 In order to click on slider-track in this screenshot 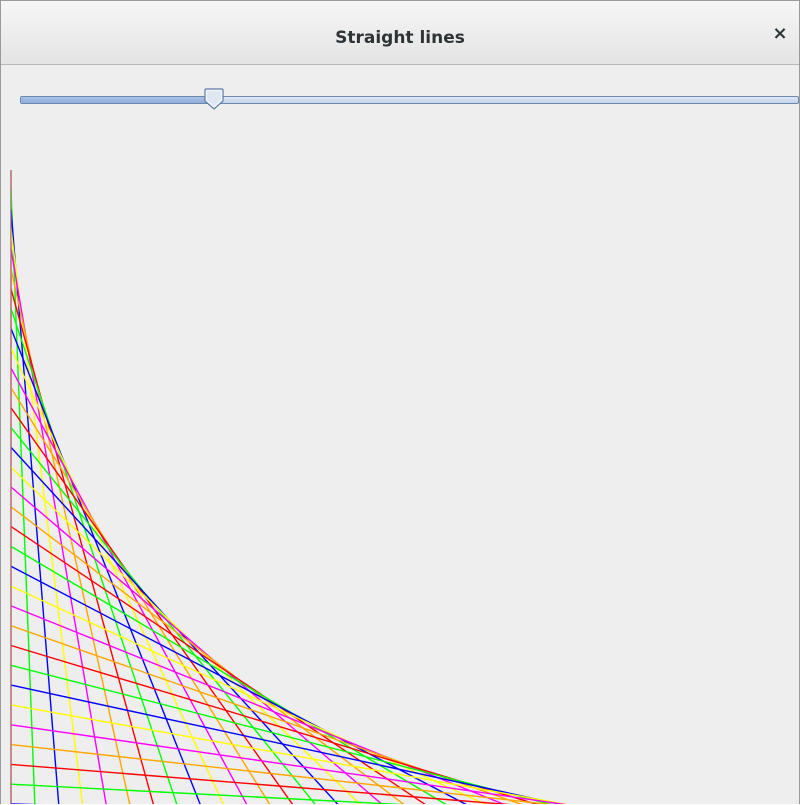, I will do `click(409, 100)`.